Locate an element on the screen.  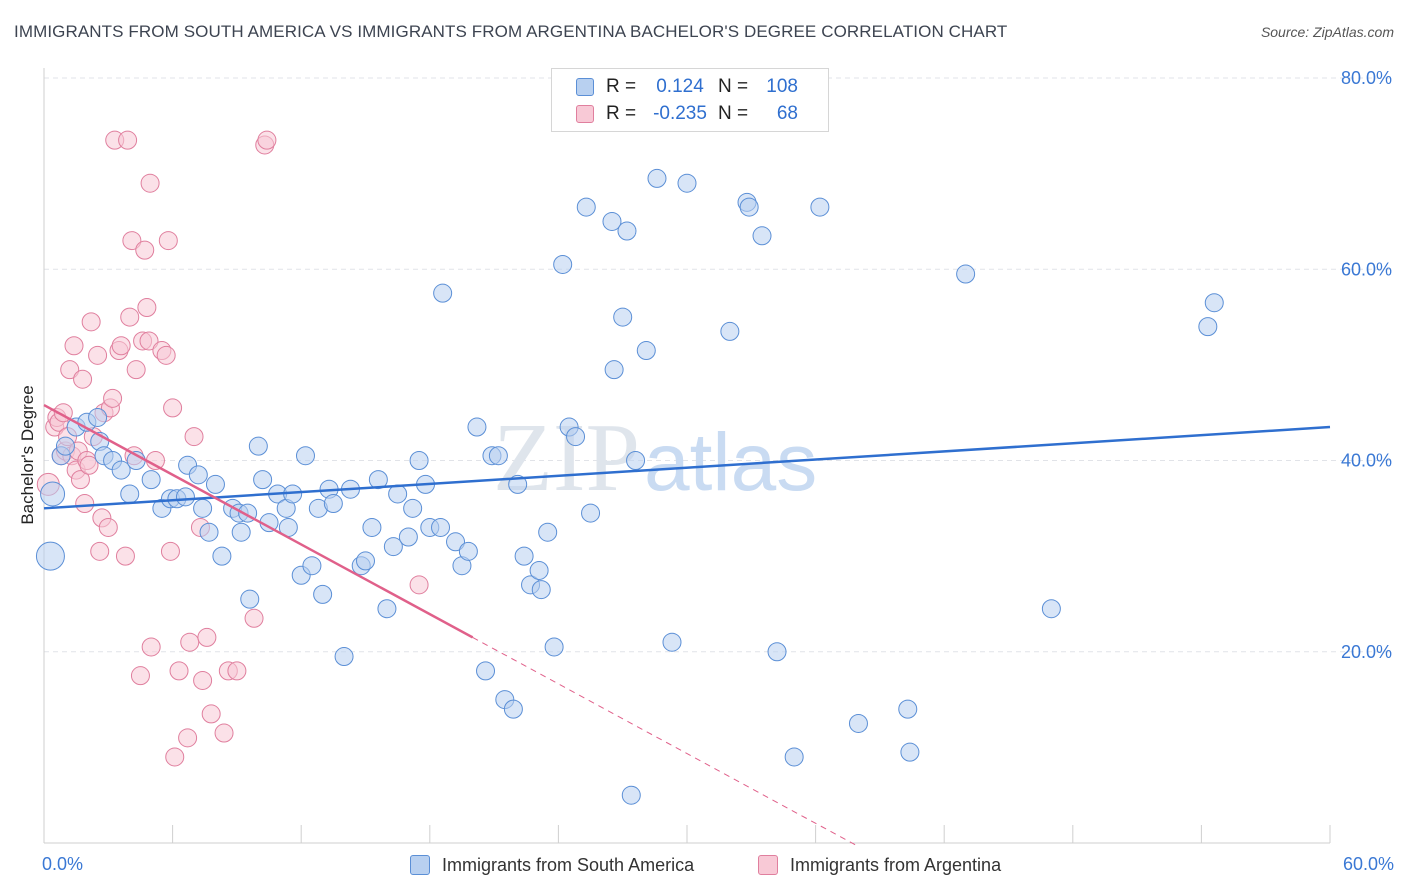
watermark-atlas: atlas is located at coordinates (730, 462).